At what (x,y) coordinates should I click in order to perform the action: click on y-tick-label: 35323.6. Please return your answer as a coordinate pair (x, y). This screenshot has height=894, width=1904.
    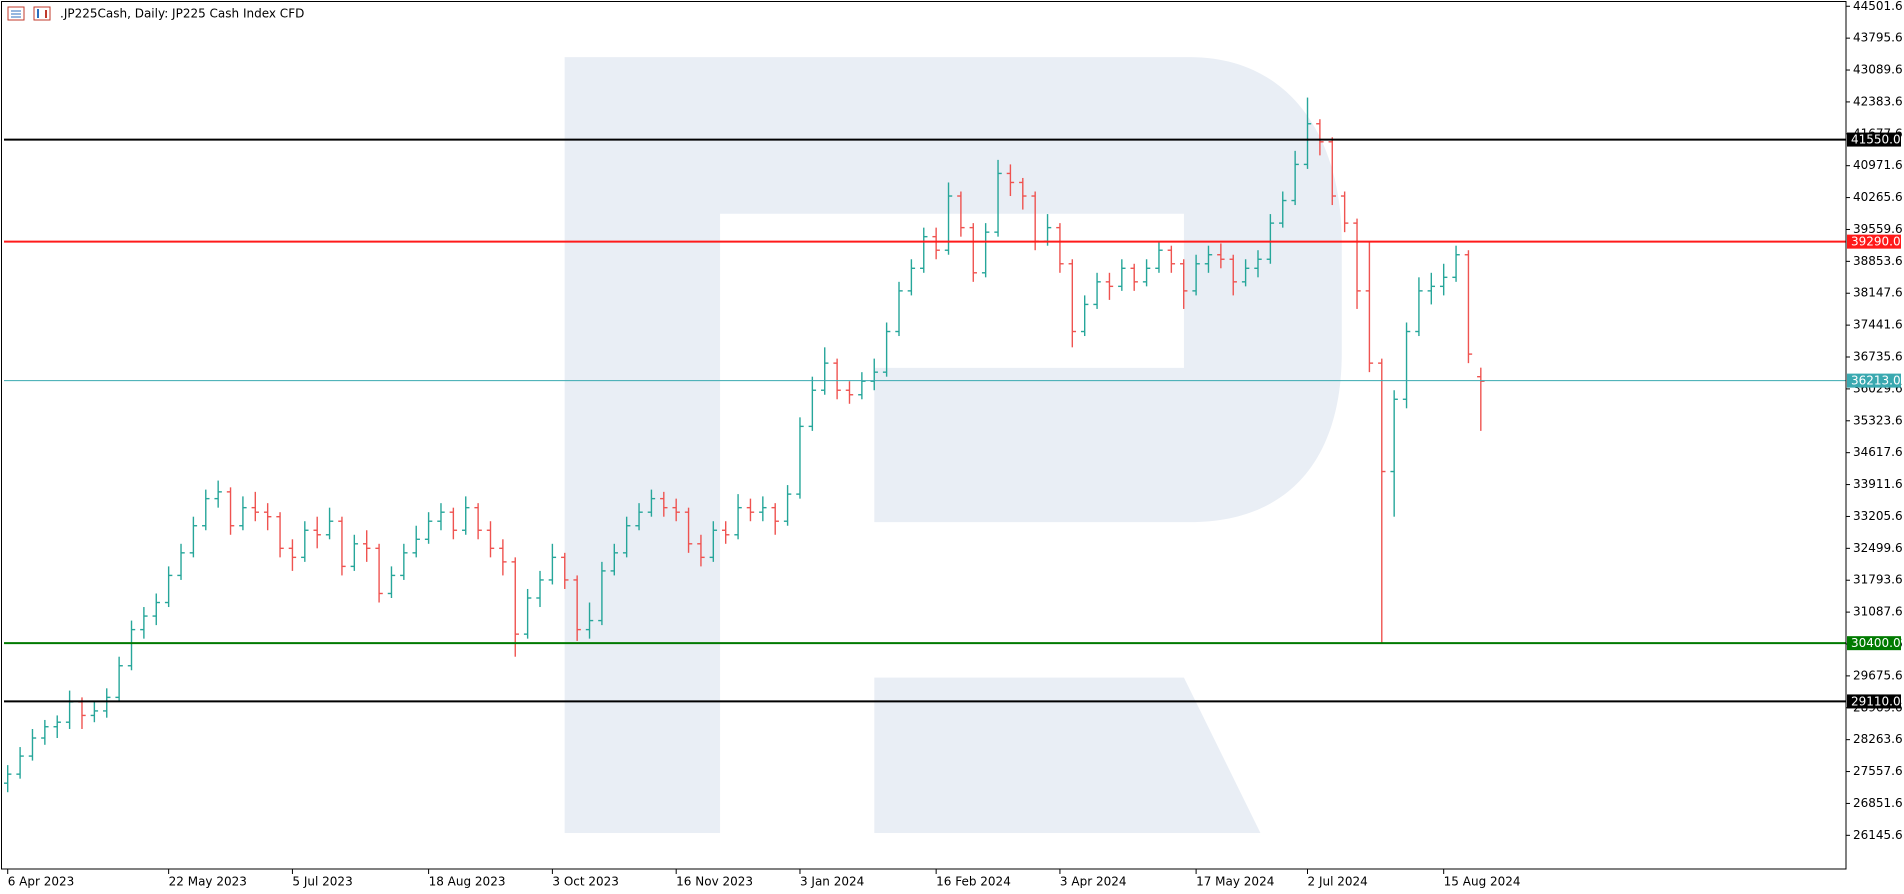
    Looking at the image, I should click on (1878, 420).